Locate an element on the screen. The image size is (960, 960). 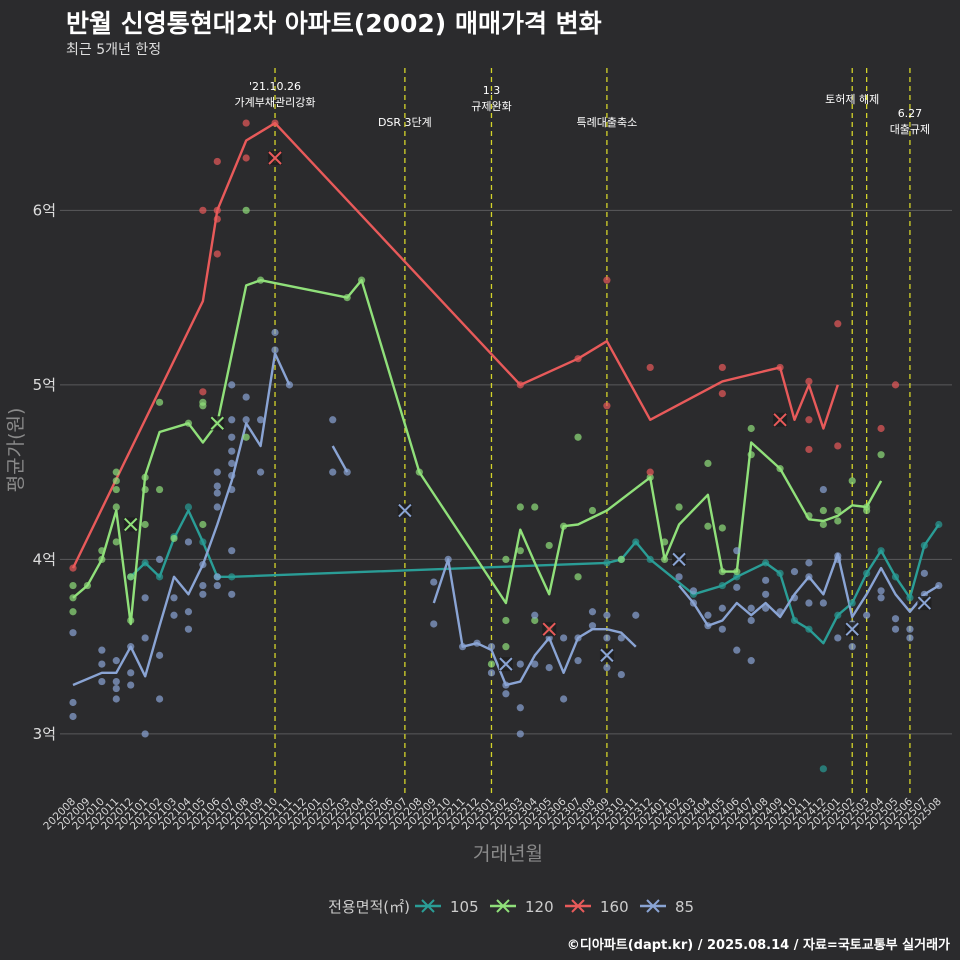
legend-label-105: 105 is located at coordinates (464, 907).